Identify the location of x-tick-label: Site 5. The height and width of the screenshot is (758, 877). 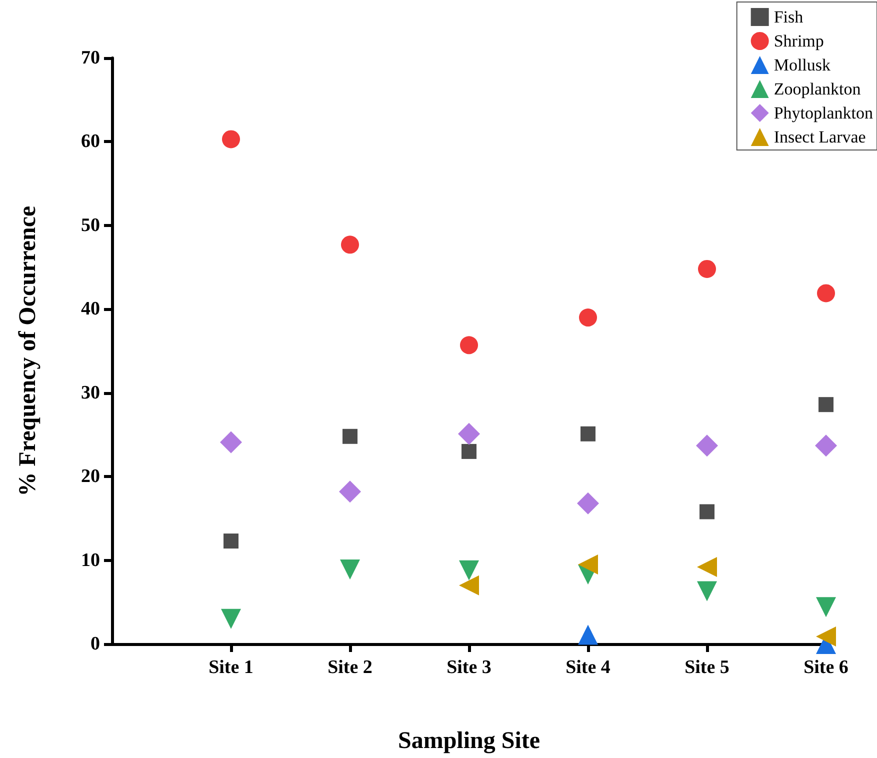
(707, 667).